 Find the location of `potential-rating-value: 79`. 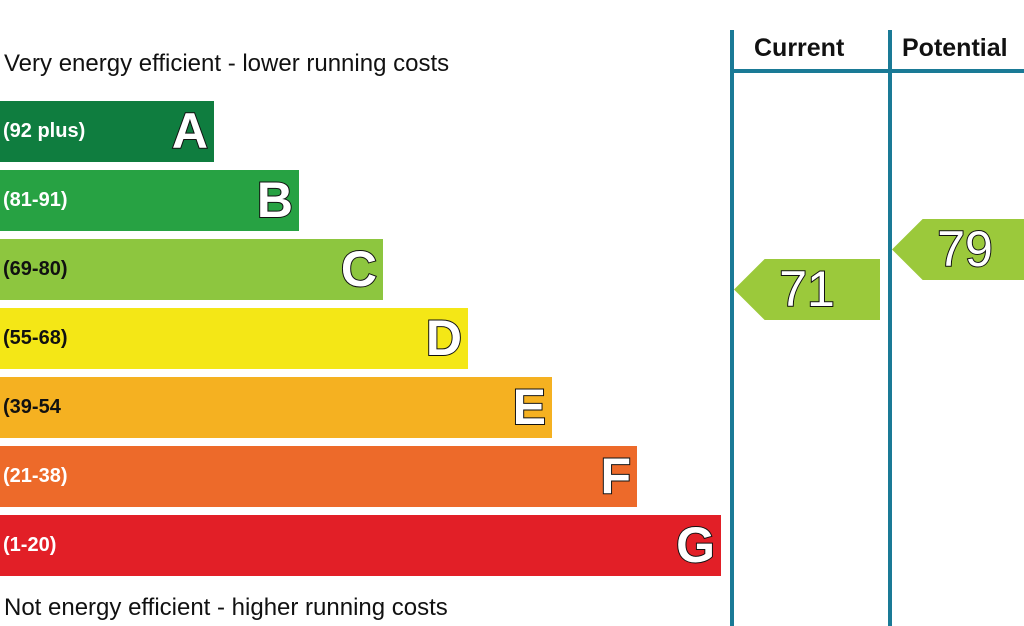

potential-rating-value: 79 is located at coordinates (965, 249).